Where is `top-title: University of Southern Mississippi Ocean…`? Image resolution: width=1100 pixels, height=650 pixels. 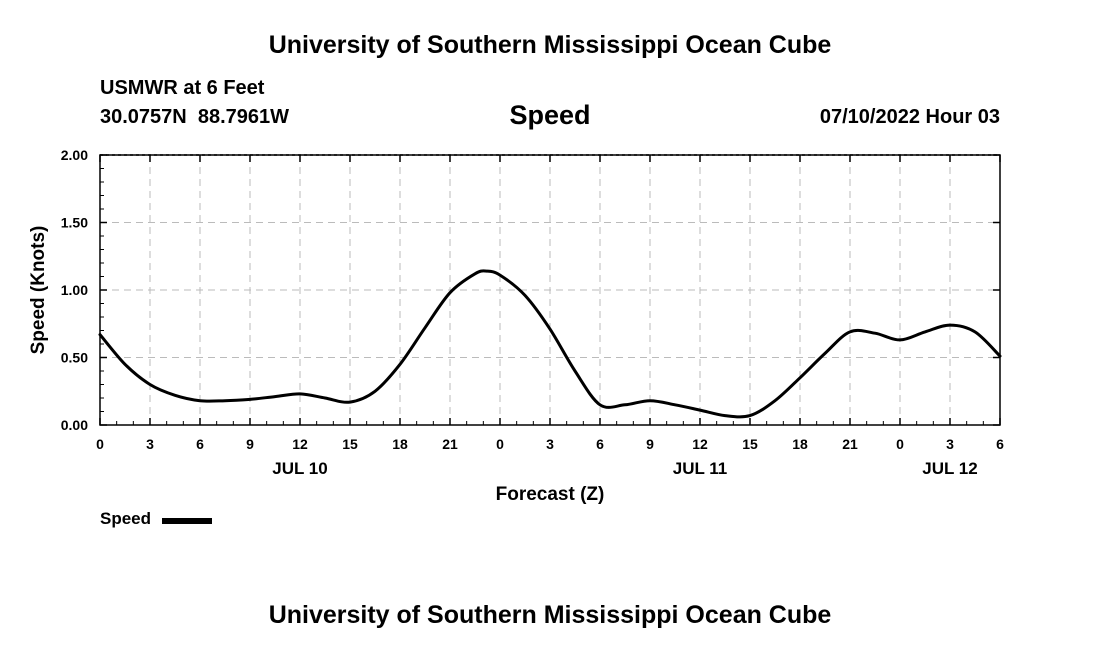 top-title: University of Southern Mississippi Ocean… is located at coordinates (550, 45).